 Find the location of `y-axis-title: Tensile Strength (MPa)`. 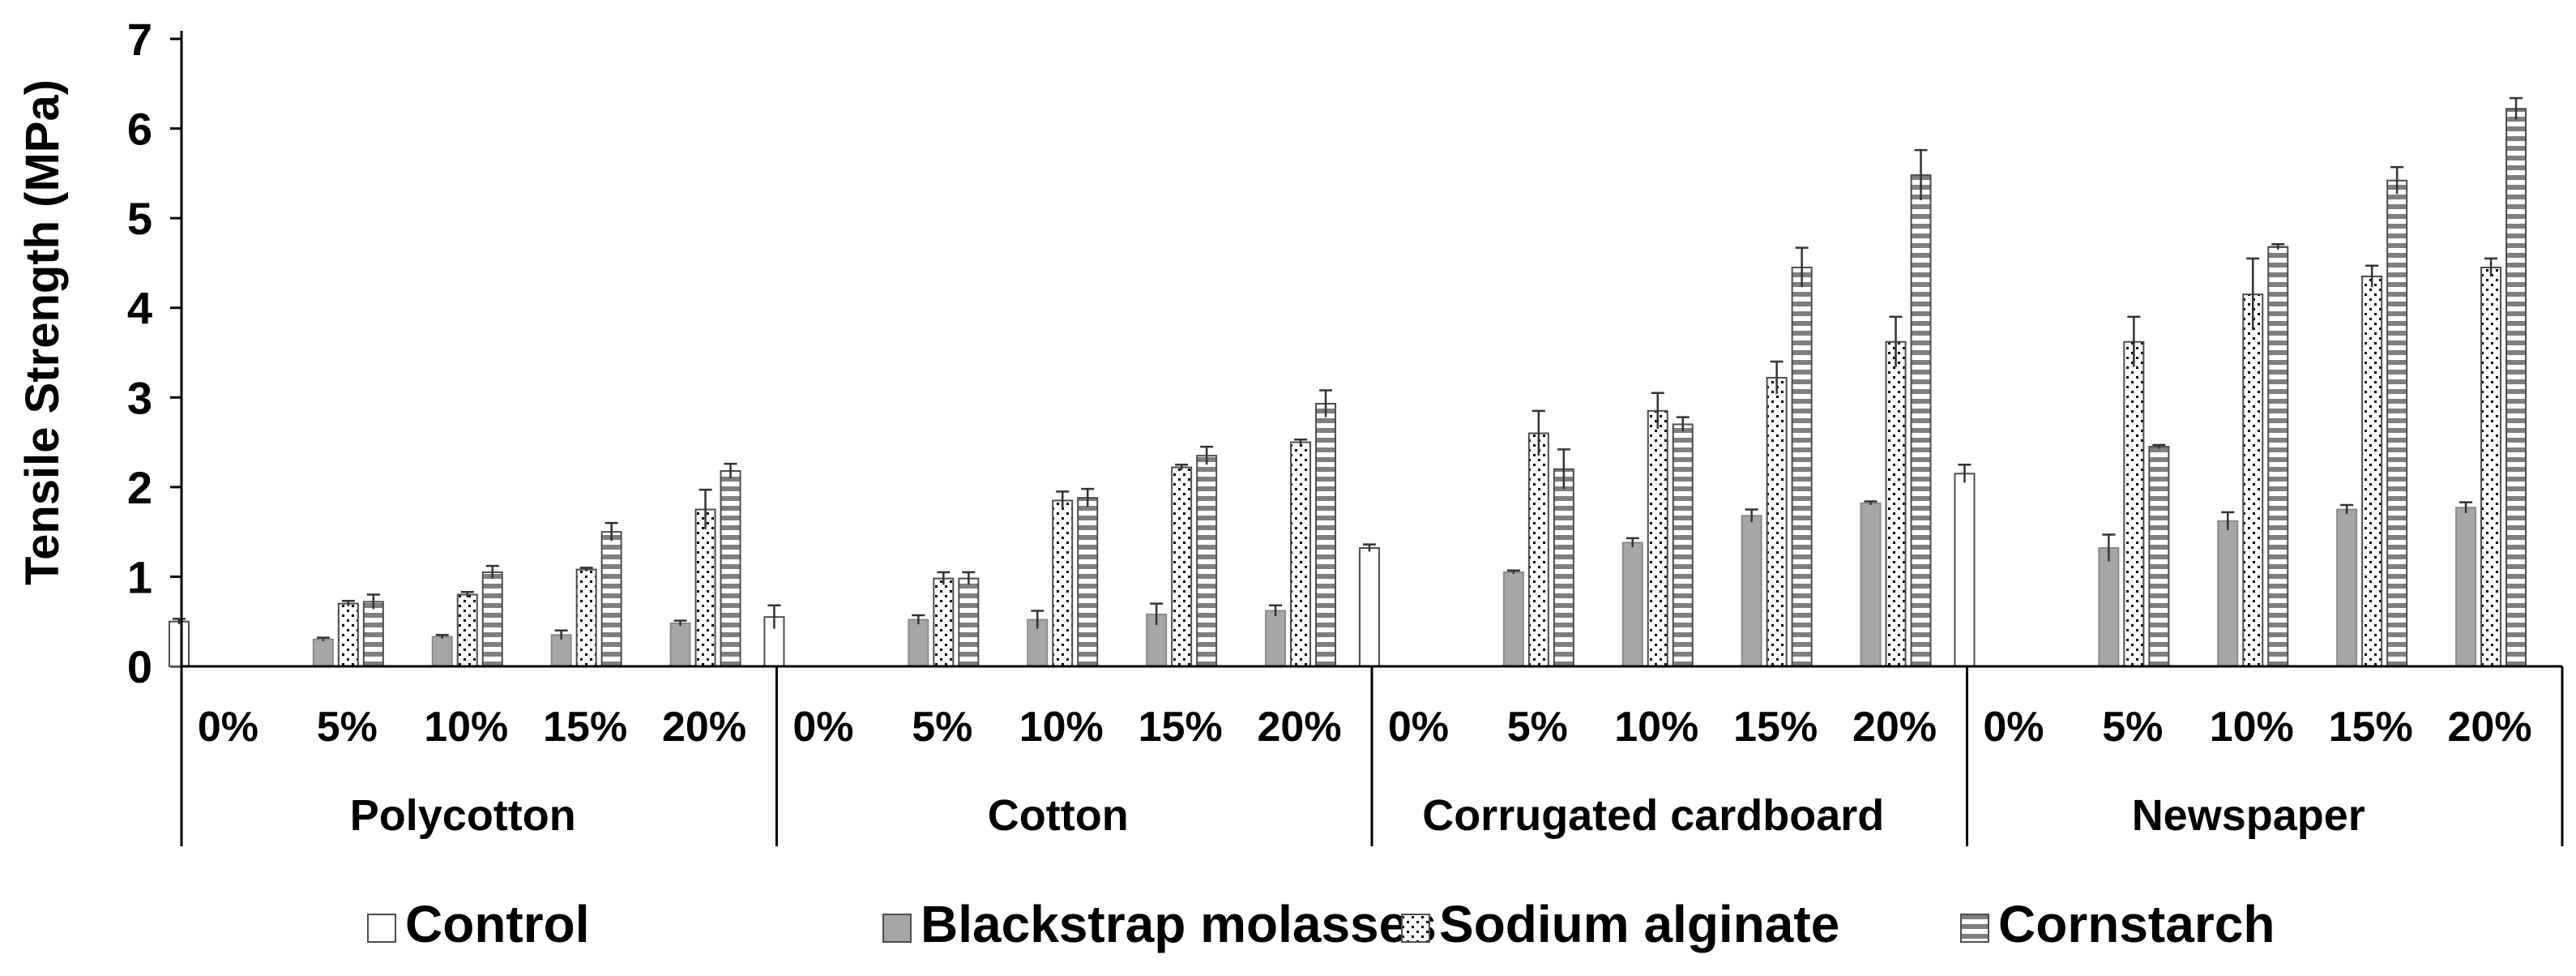

y-axis-title: Tensile Strength (MPa) is located at coordinates (42, 332).